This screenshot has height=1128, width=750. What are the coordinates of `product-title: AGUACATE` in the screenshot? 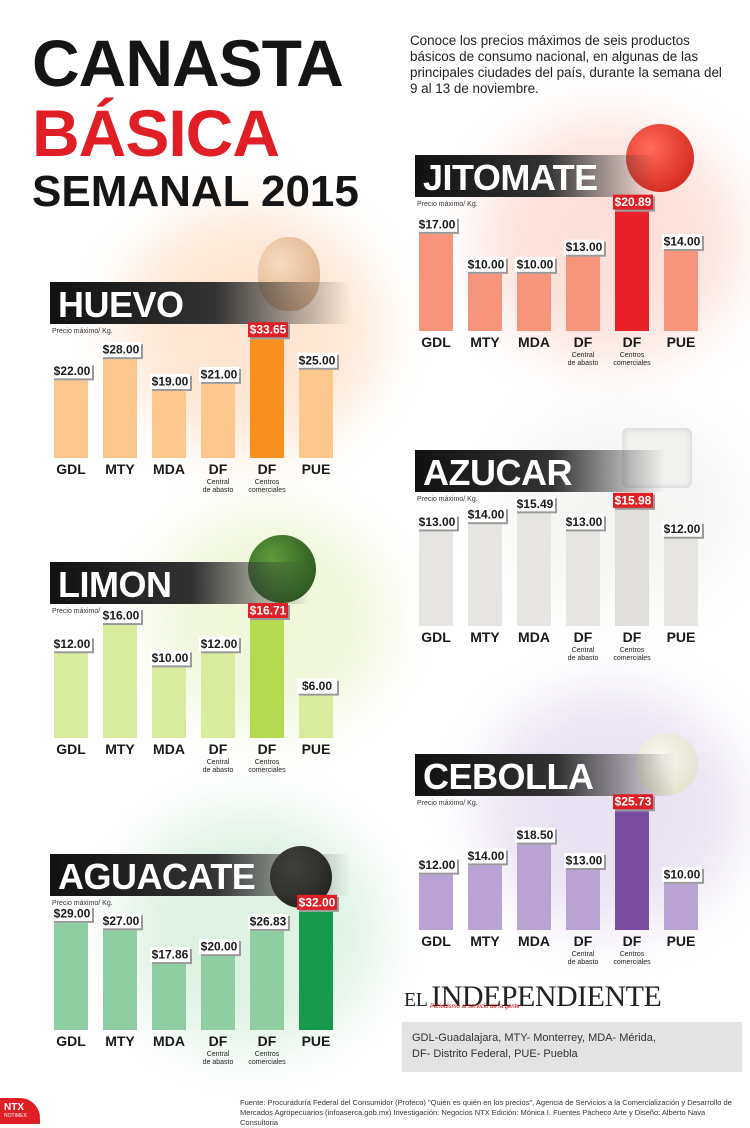 It's located at (157, 876).